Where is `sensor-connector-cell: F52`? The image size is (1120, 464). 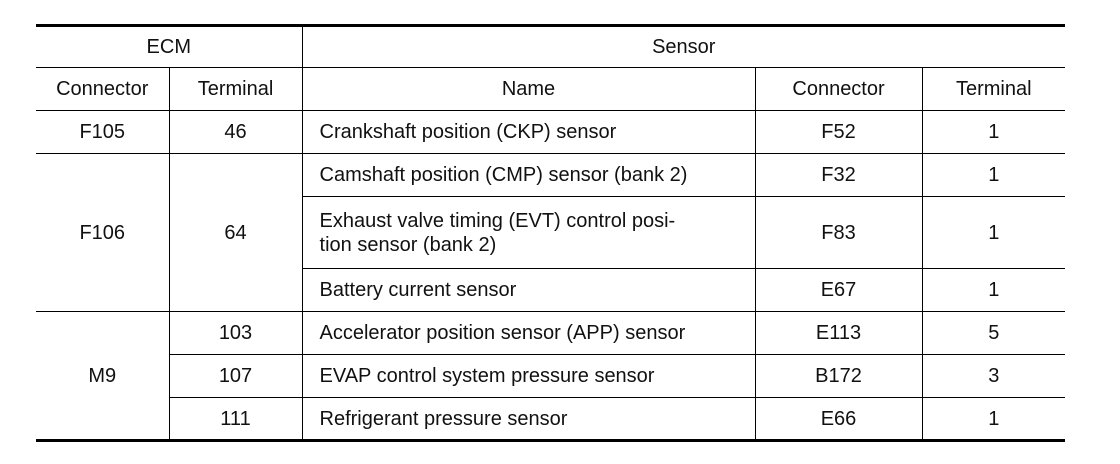 sensor-connector-cell: F52 is located at coordinates (839, 132).